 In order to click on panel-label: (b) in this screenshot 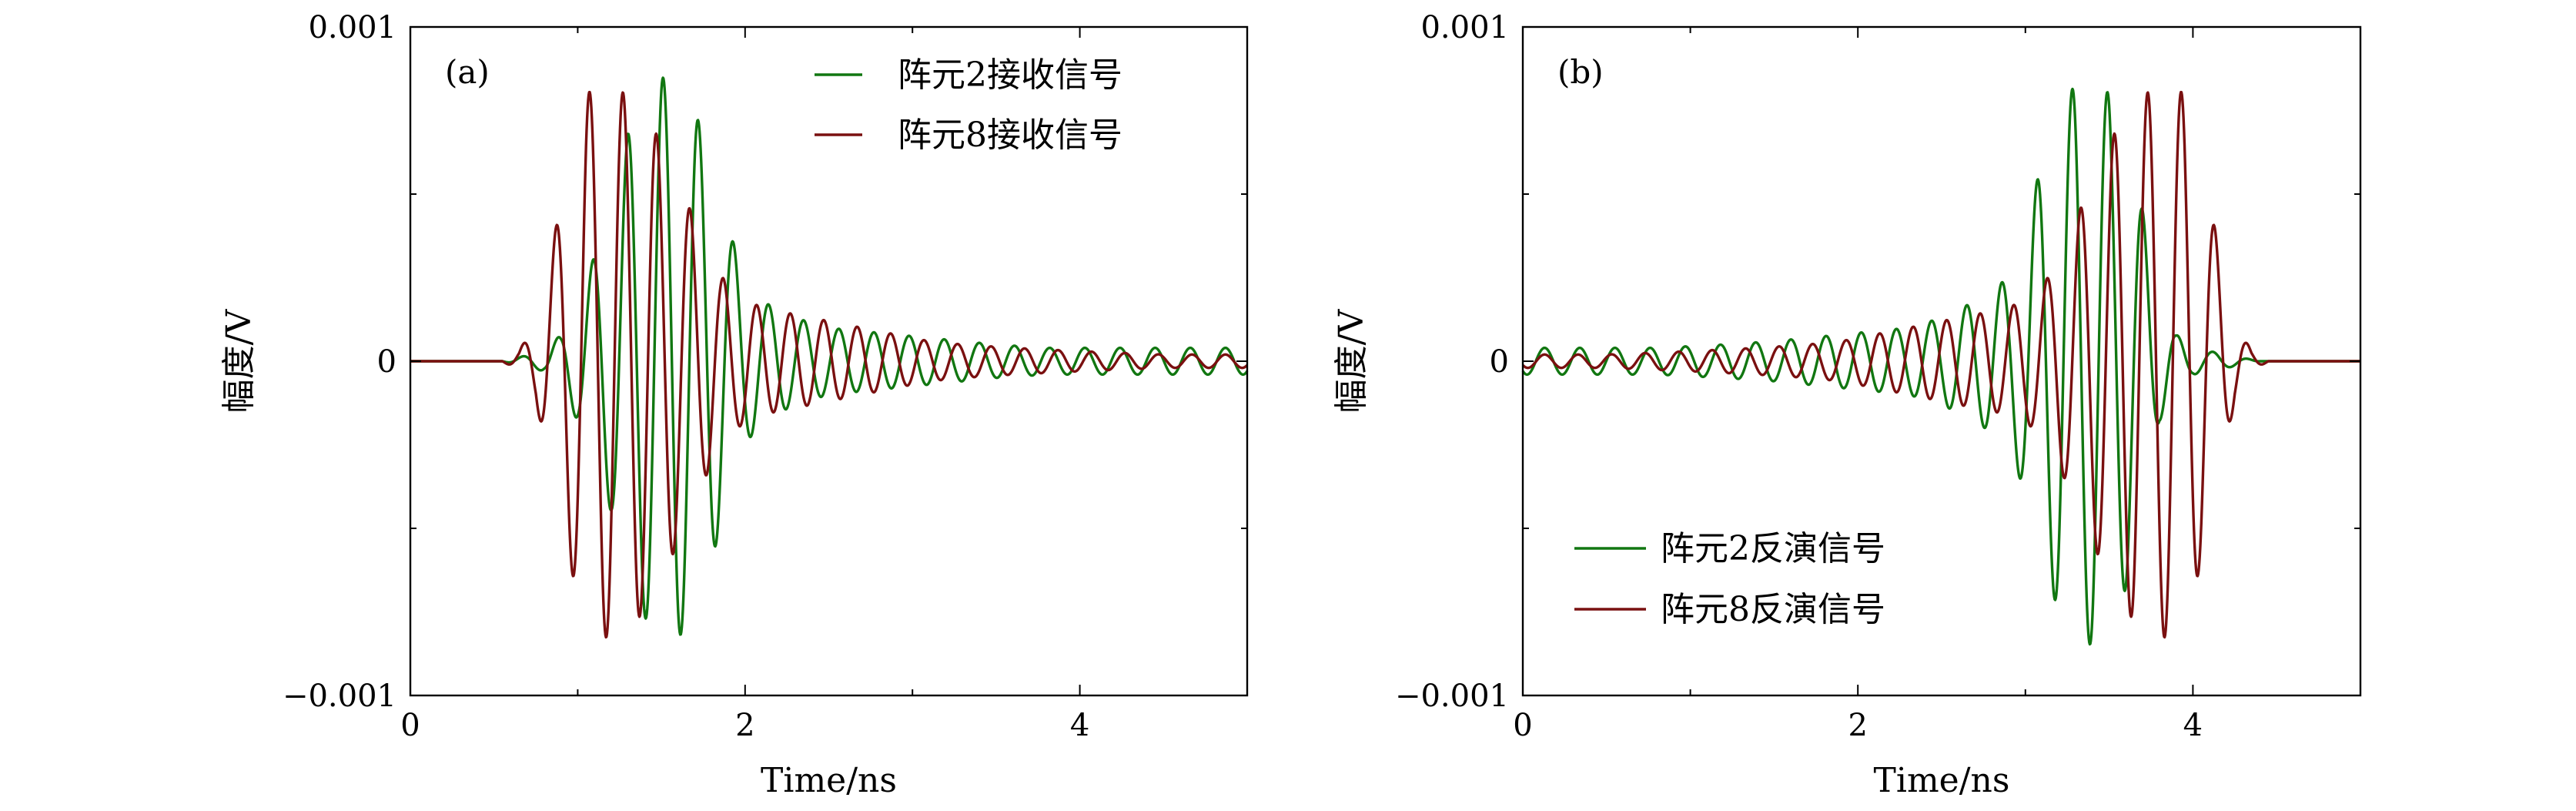, I will do `click(1581, 72)`.